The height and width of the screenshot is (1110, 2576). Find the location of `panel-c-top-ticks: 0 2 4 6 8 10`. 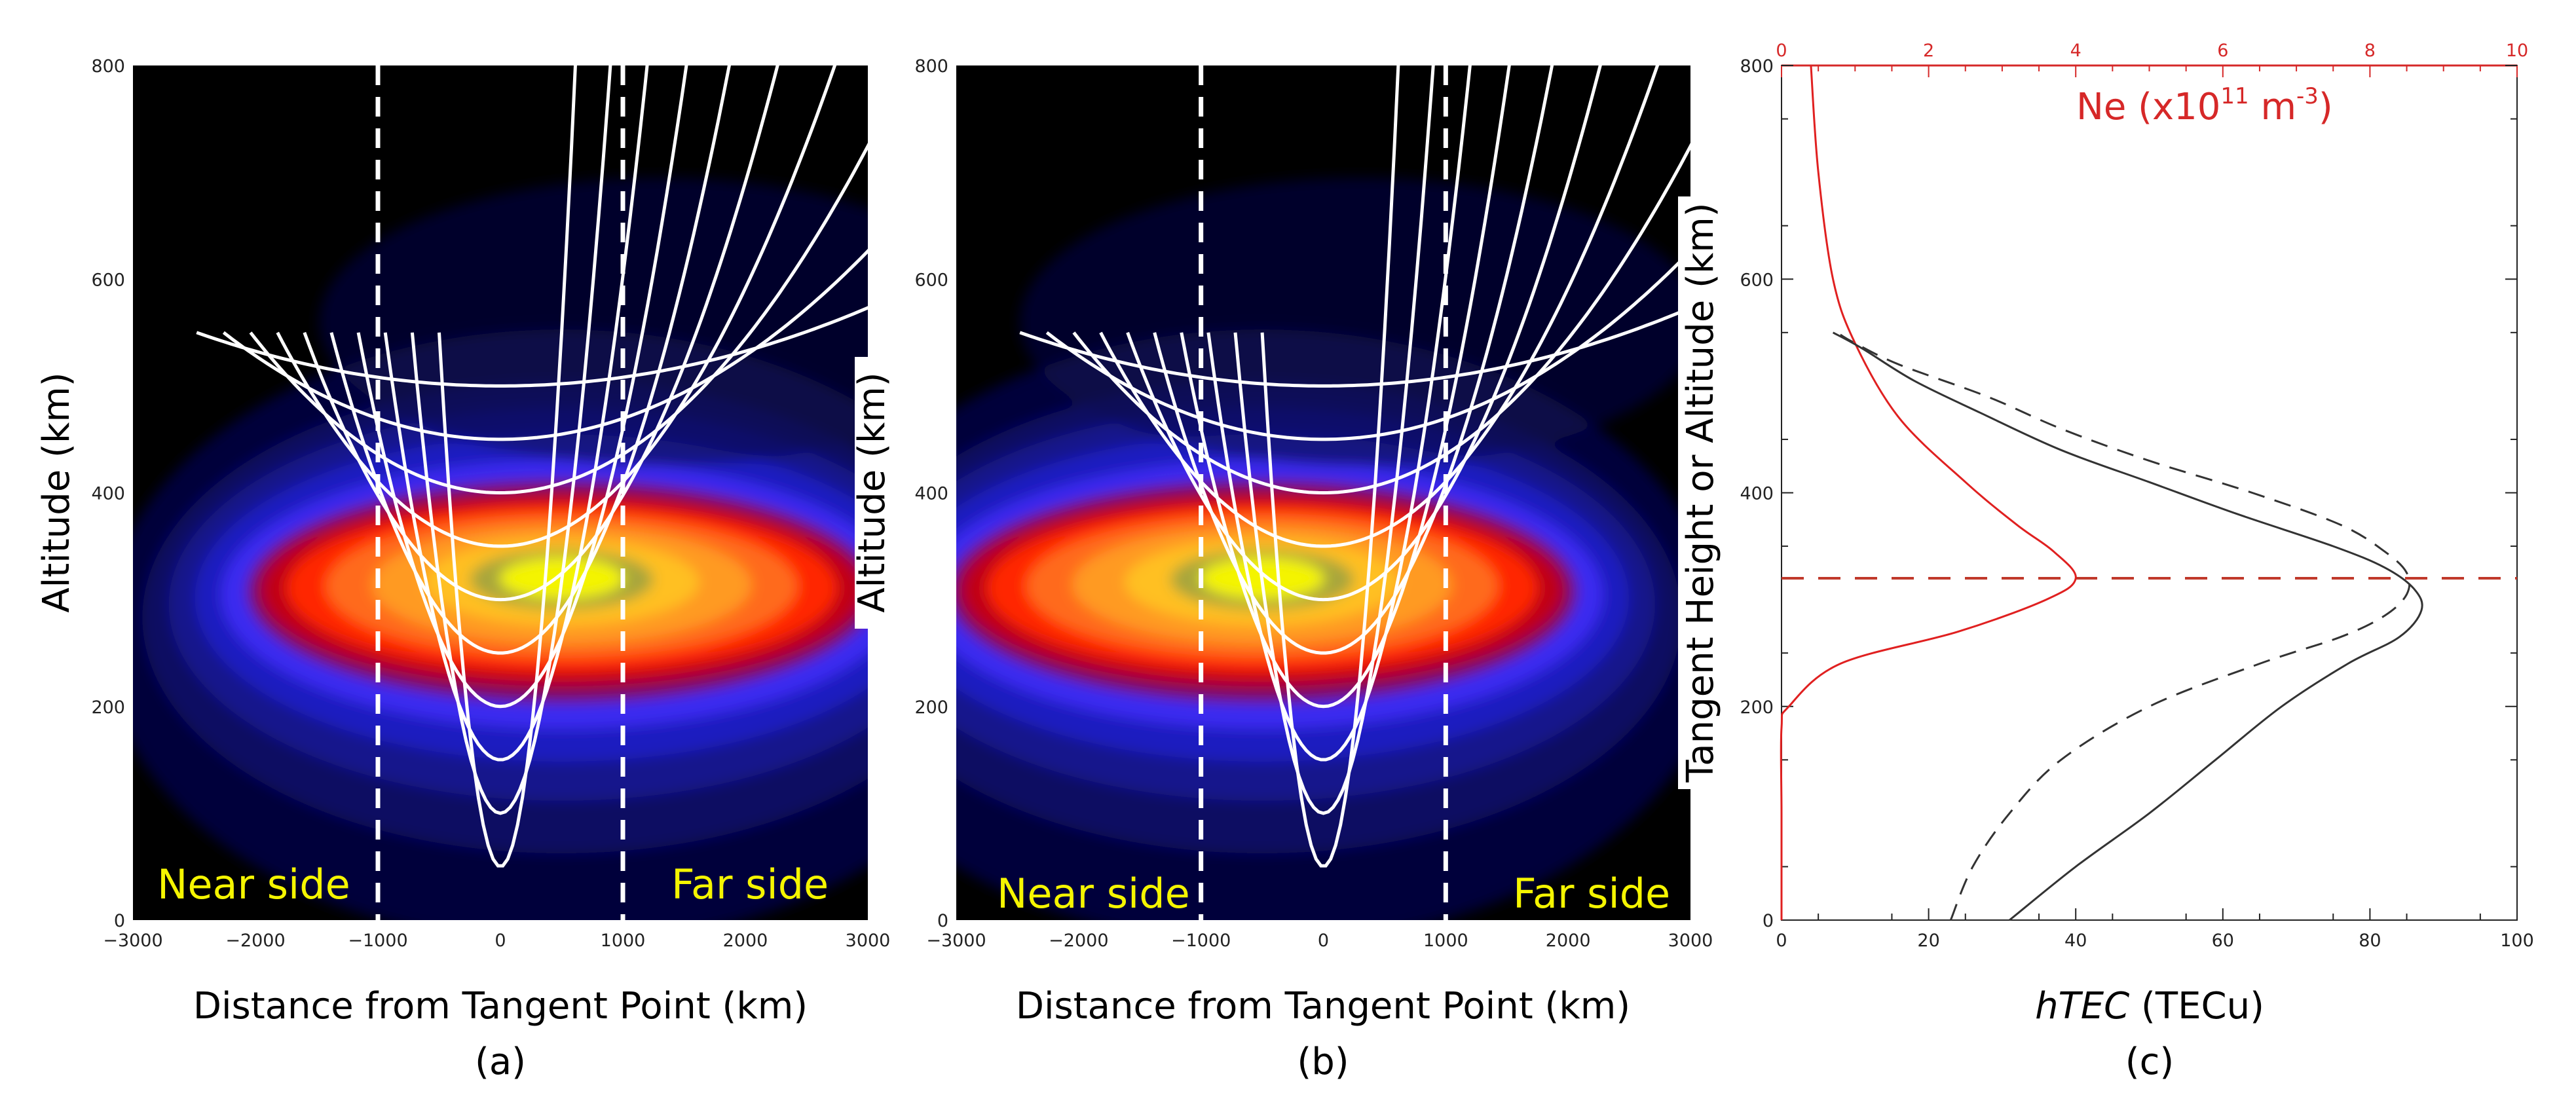

panel-c-top-ticks: 0 2 4 6 8 10 is located at coordinates (2152, 59).